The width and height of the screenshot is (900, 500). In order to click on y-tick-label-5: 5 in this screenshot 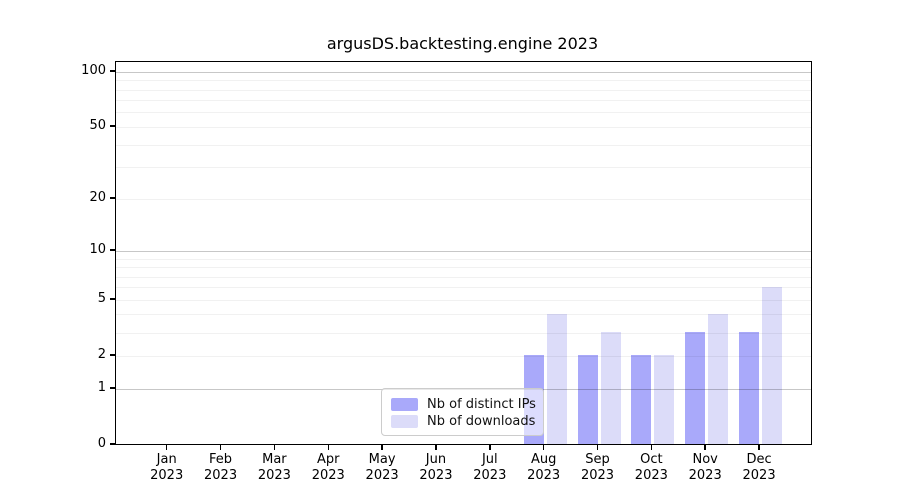, I will do `click(101, 299)`.